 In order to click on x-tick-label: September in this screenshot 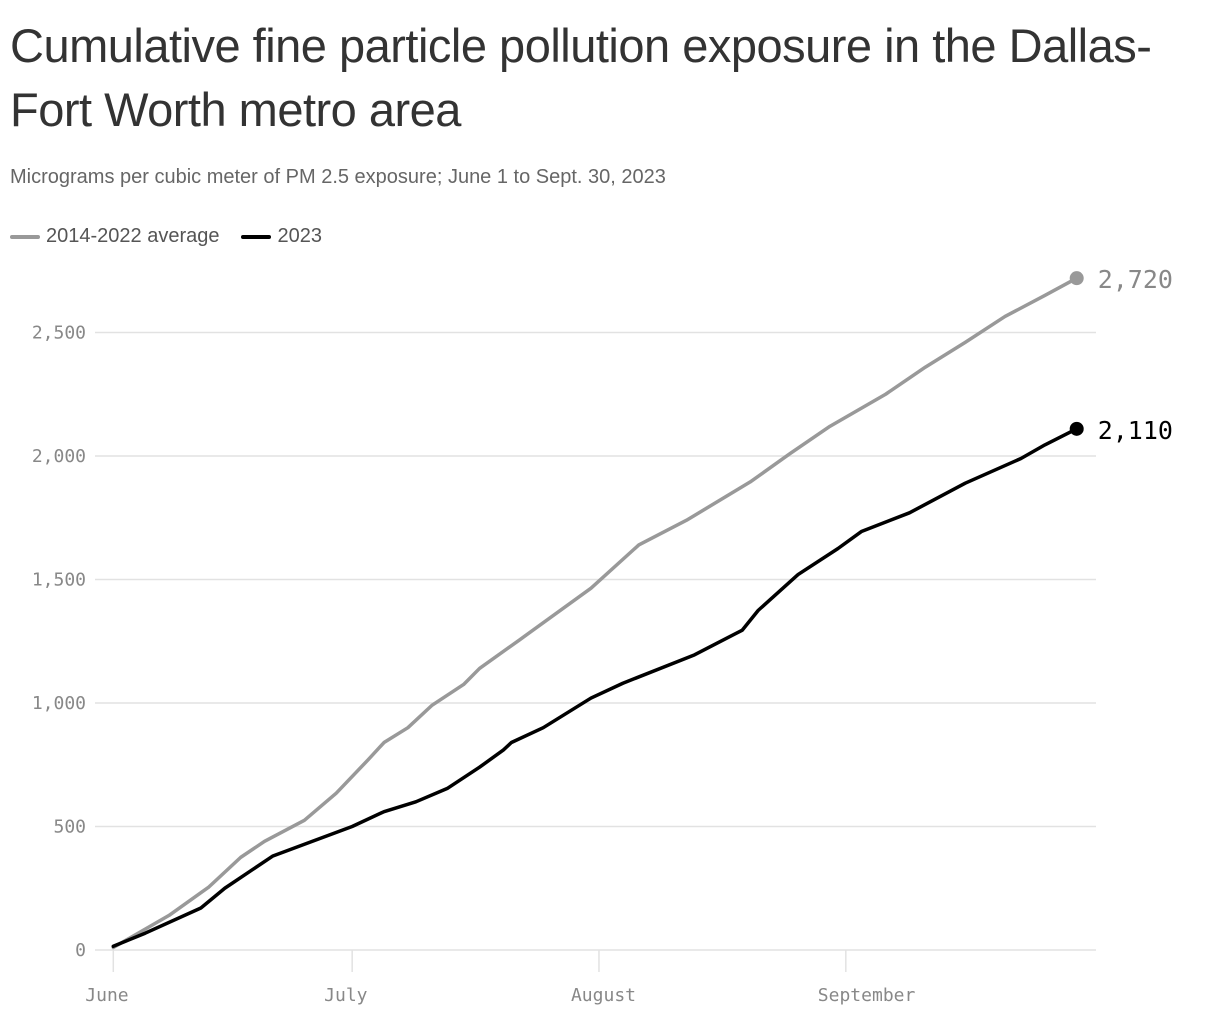, I will do `click(867, 995)`.